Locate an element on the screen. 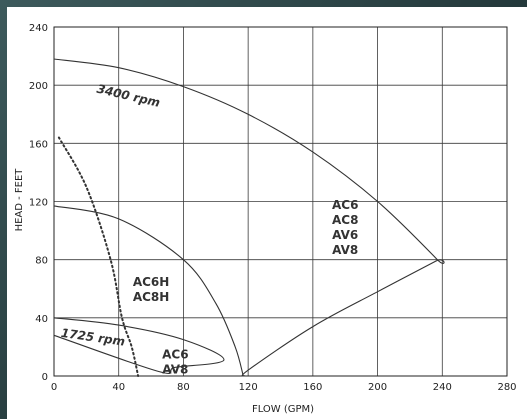 The image size is (527, 419). y-tick-label-2: 80 is located at coordinates (41, 261).